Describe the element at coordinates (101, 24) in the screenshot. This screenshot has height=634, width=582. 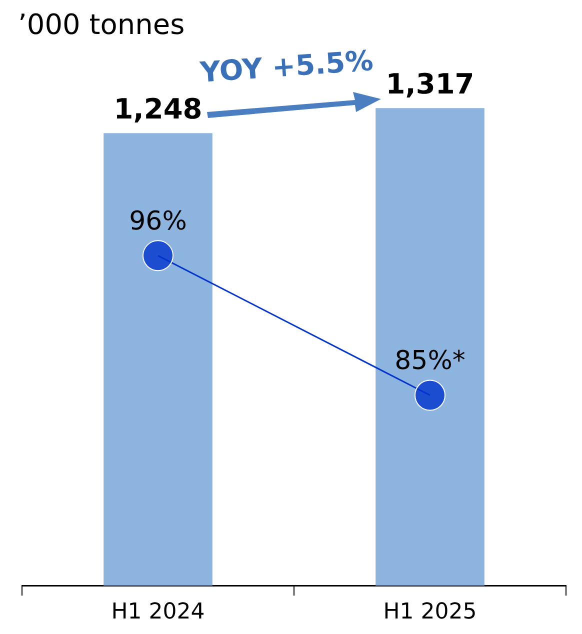
I see `y-axis-title: ’000 tonnes` at that location.